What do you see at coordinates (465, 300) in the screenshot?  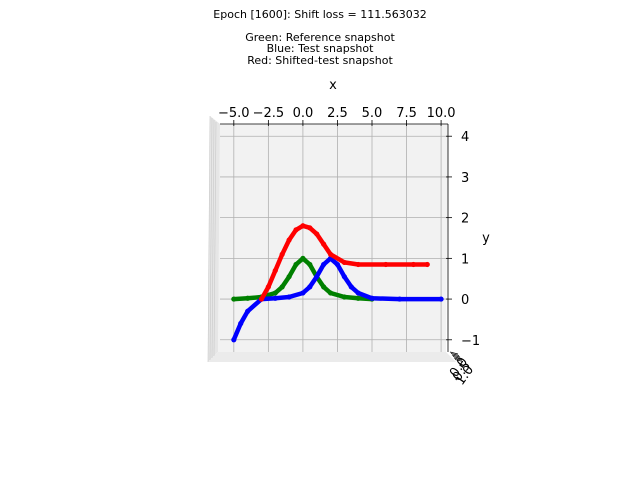 I see `y-tick-label: 0` at bounding box center [465, 300].